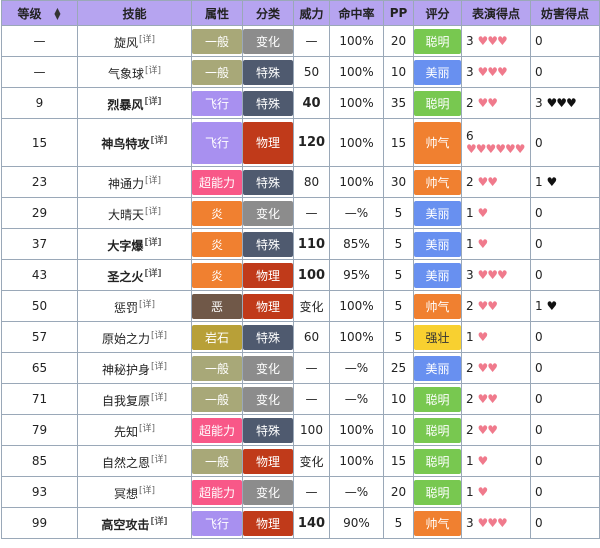 The width and height of the screenshot is (600, 548). Describe the element at coordinates (437, 72) in the screenshot. I see `rating-cell: 美丽` at that location.